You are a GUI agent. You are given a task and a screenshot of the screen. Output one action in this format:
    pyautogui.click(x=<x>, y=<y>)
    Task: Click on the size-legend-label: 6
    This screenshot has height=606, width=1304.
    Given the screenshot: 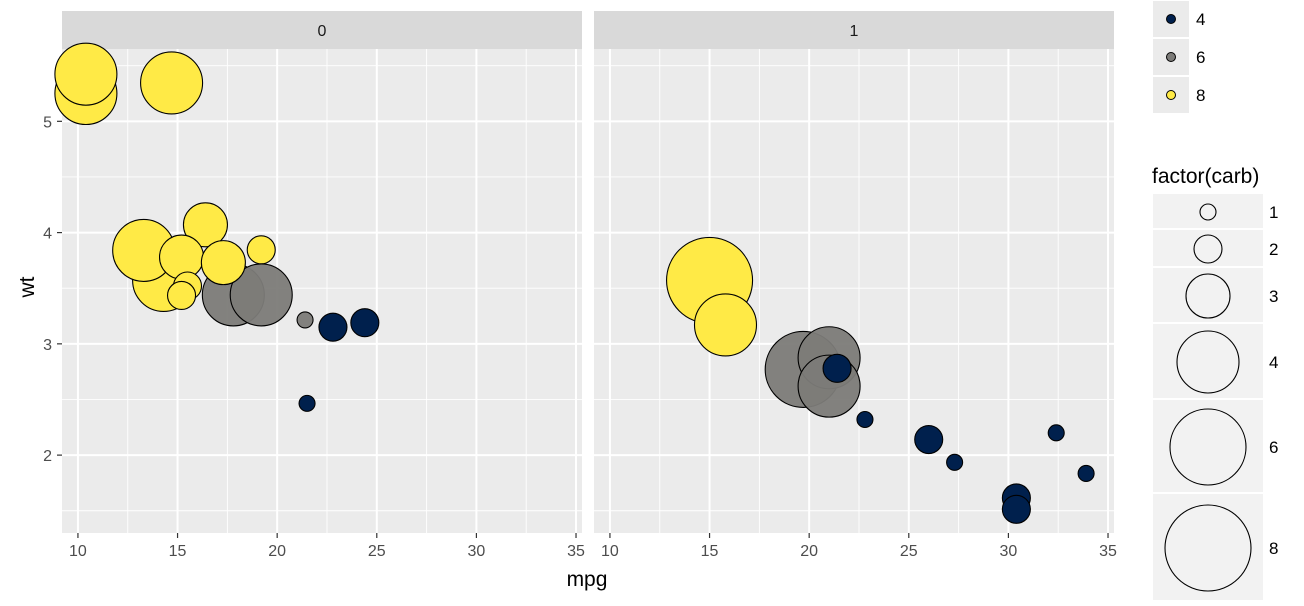 What is the action you would take?
    pyautogui.click(x=1273, y=447)
    